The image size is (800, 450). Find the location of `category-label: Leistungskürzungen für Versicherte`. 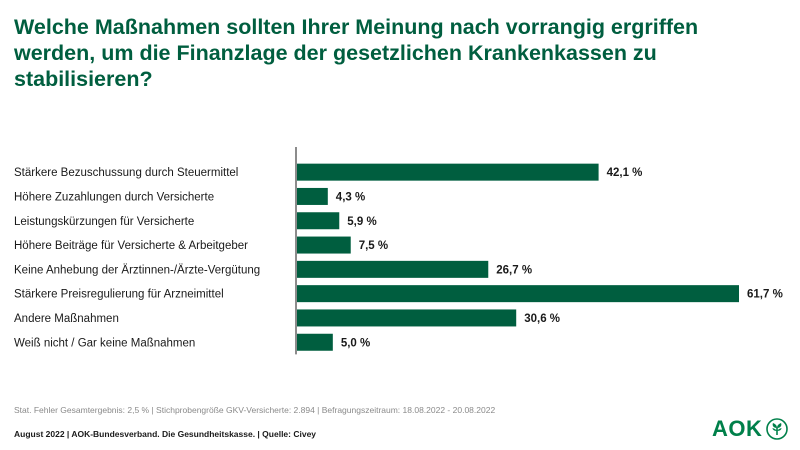

category-label: Leistungskürzungen für Versicherte is located at coordinates (104, 222).